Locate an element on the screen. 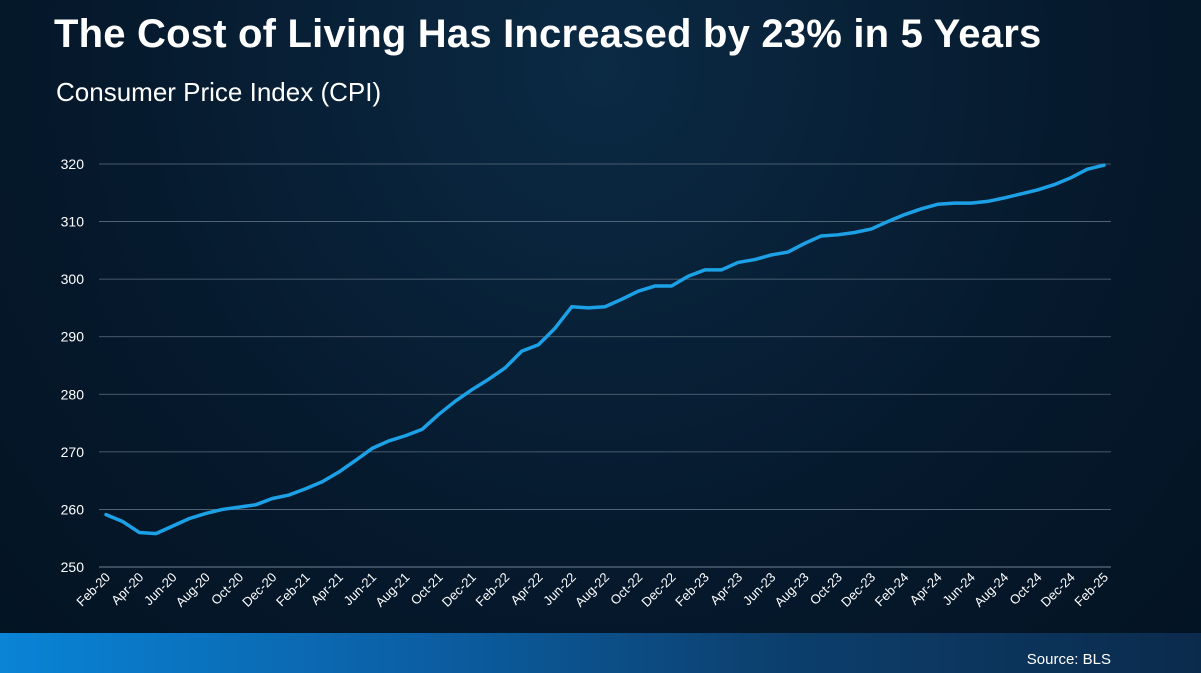 This screenshot has width=1201, height=673. x-tick-label: Feb-25 is located at coordinates (1091, 590).